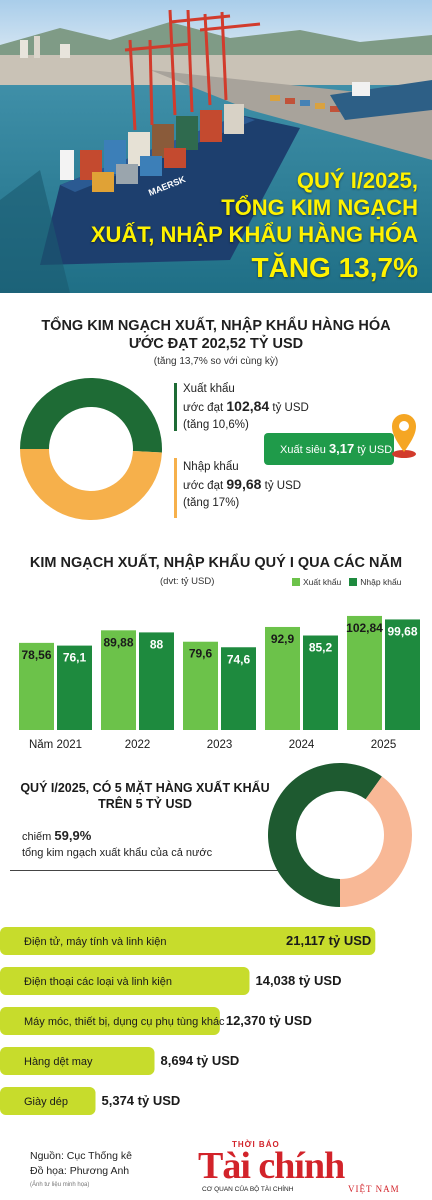 This screenshot has height=1200, width=432. What do you see at coordinates (175, 488) in the screenshot?
I see `import-bracket` at bounding box center [175, 488].